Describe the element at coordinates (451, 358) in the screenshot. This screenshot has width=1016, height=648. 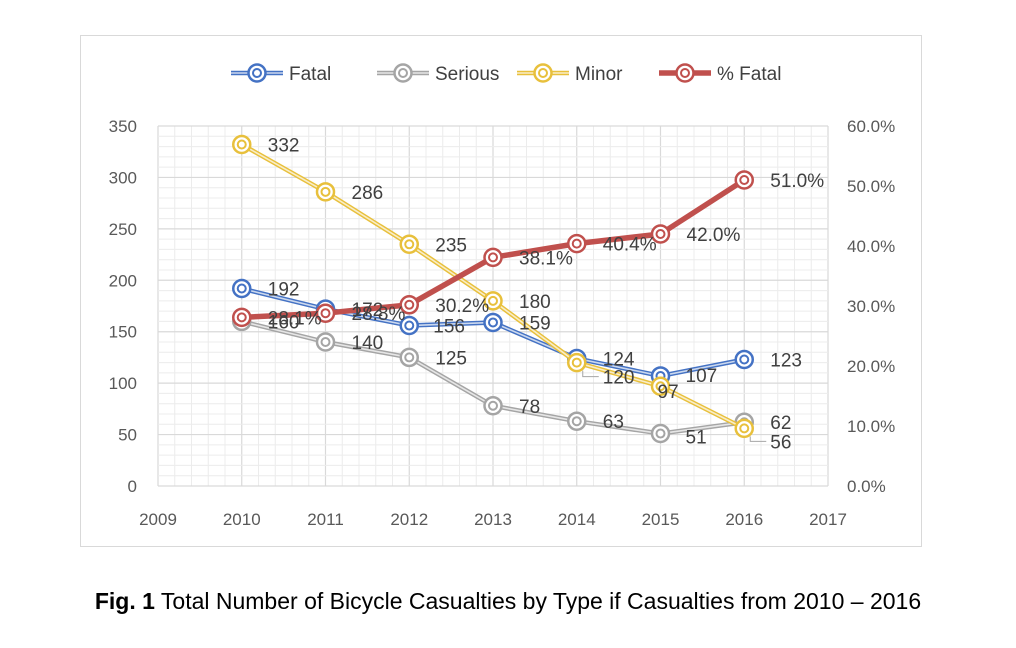
I see `data-label: 125` at that location.